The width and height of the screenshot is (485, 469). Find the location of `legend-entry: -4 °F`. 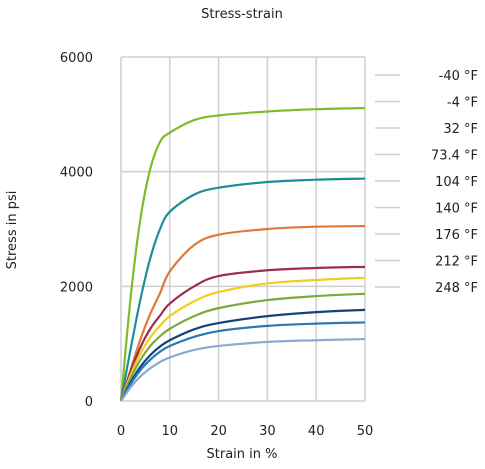

legend-entry: -4 °F is located at coordinates (462, 103).